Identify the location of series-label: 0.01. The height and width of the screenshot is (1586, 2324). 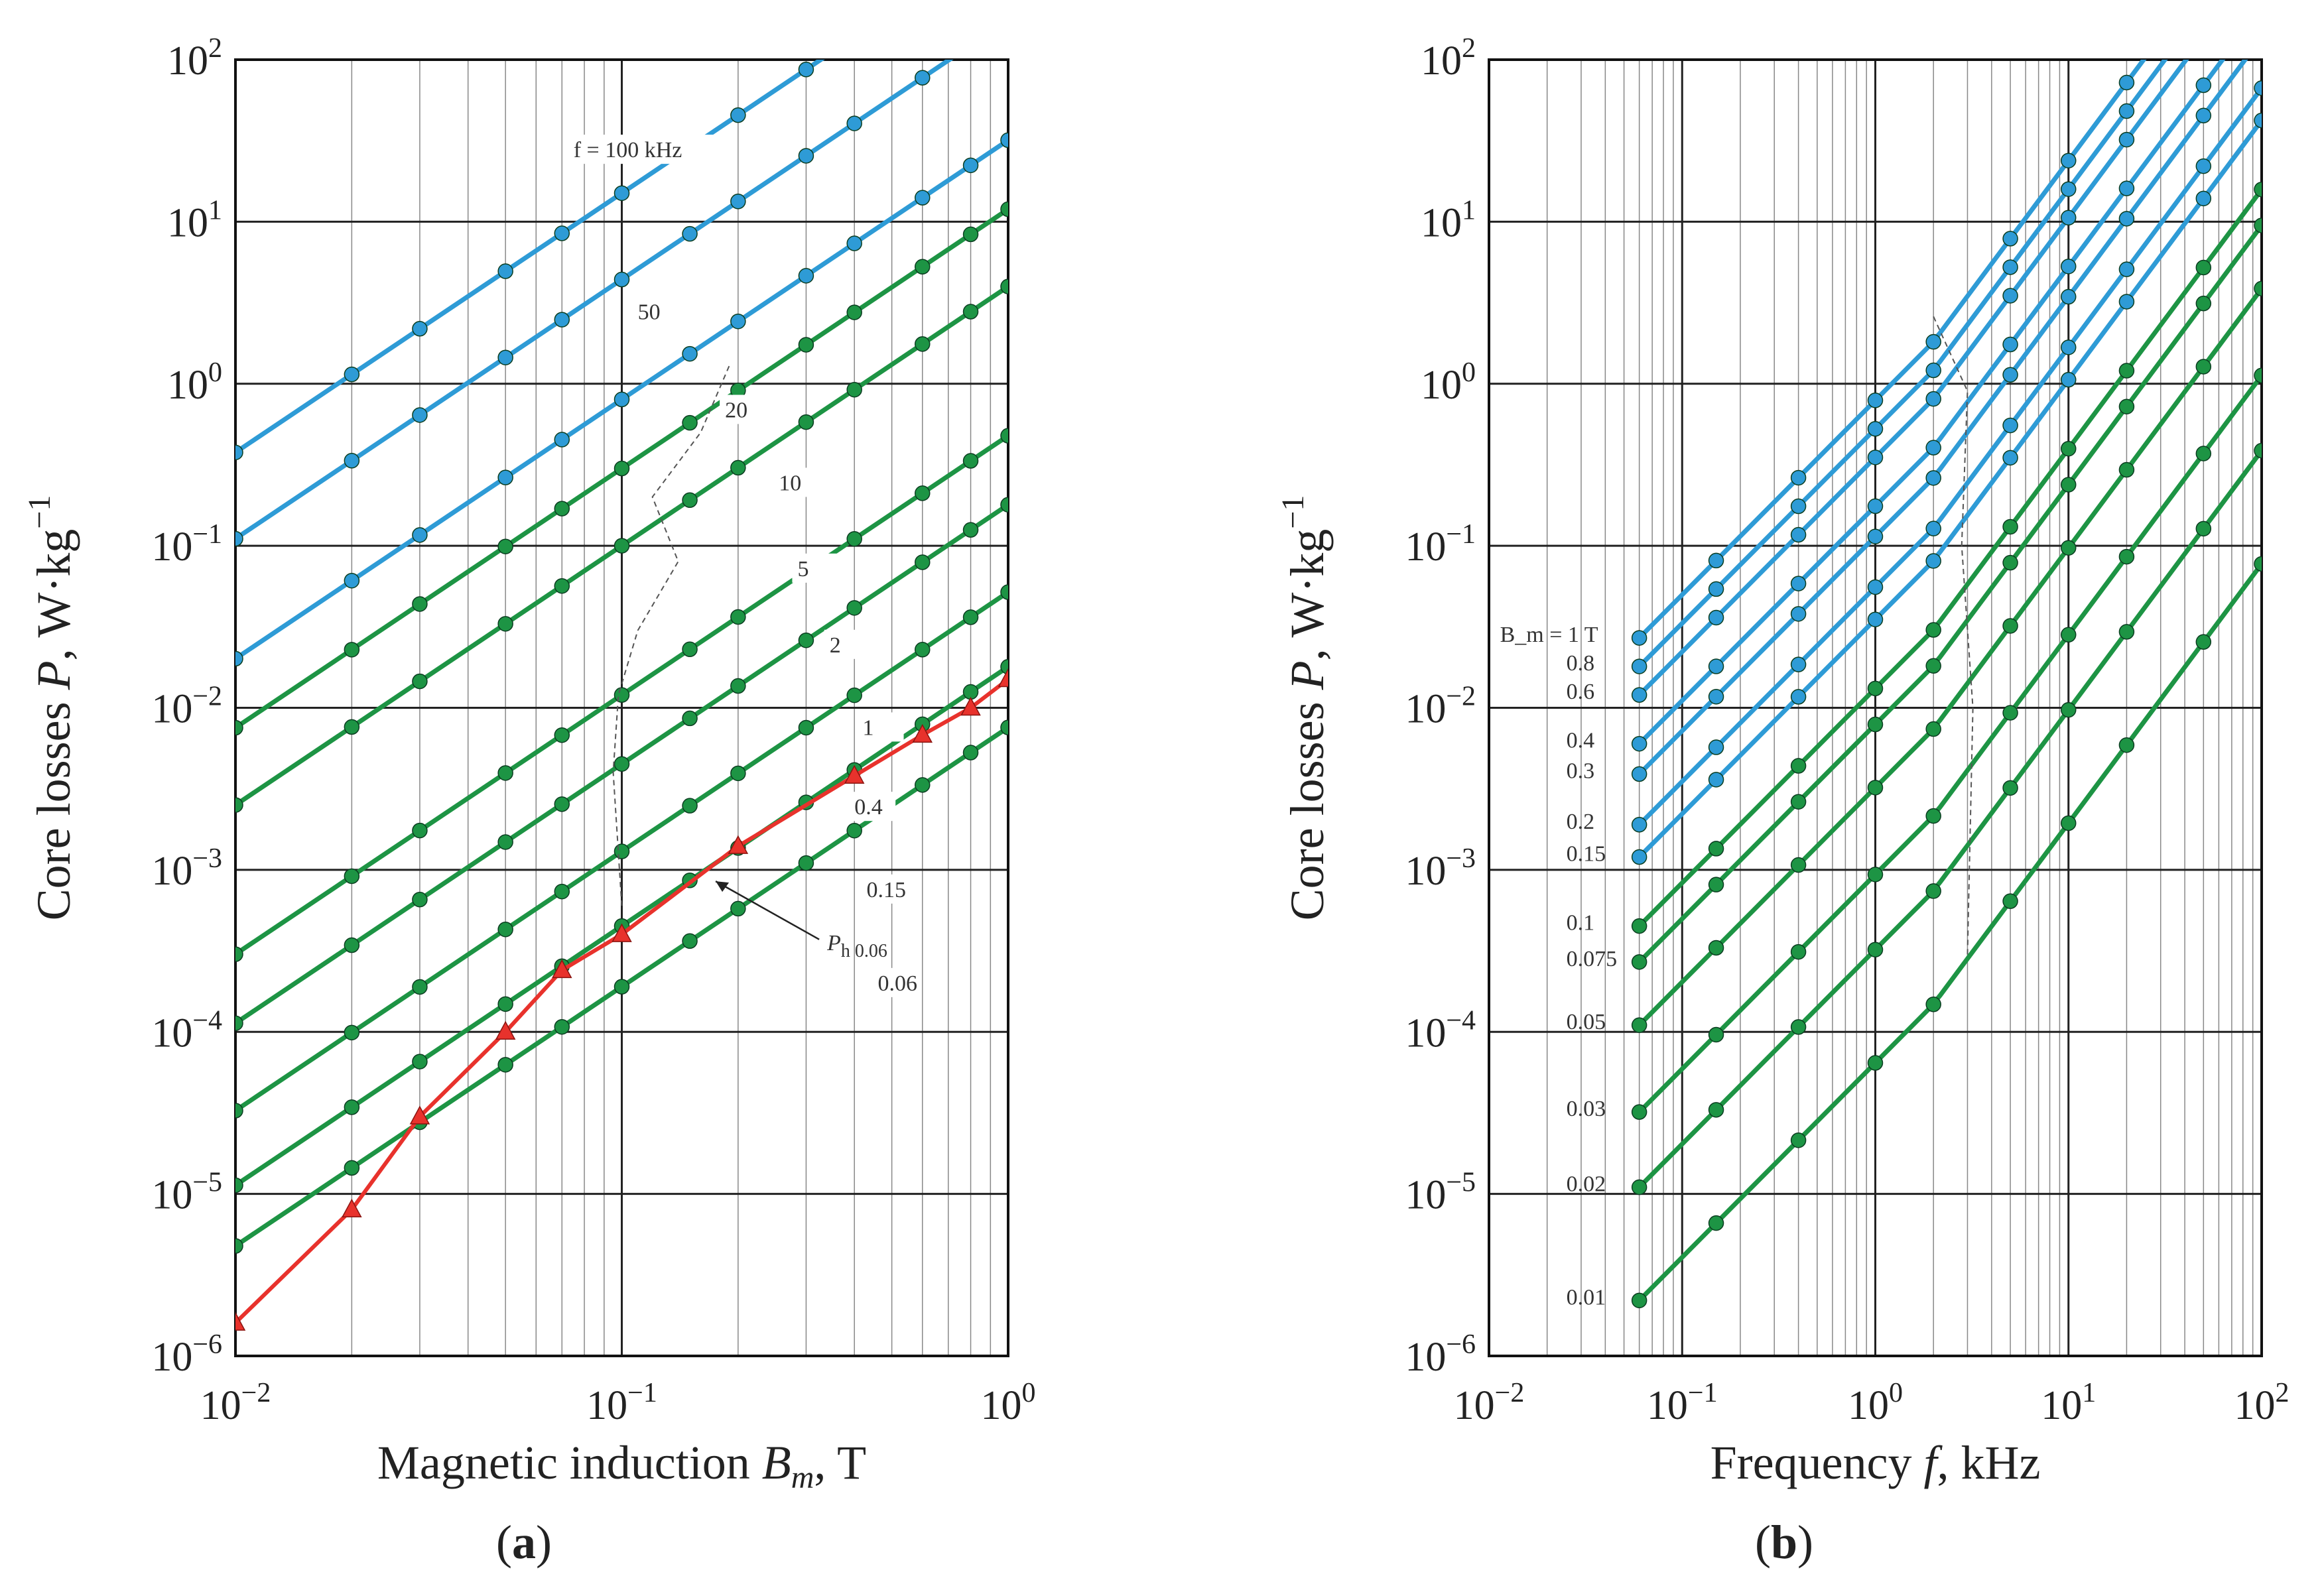
(1586, 1297).